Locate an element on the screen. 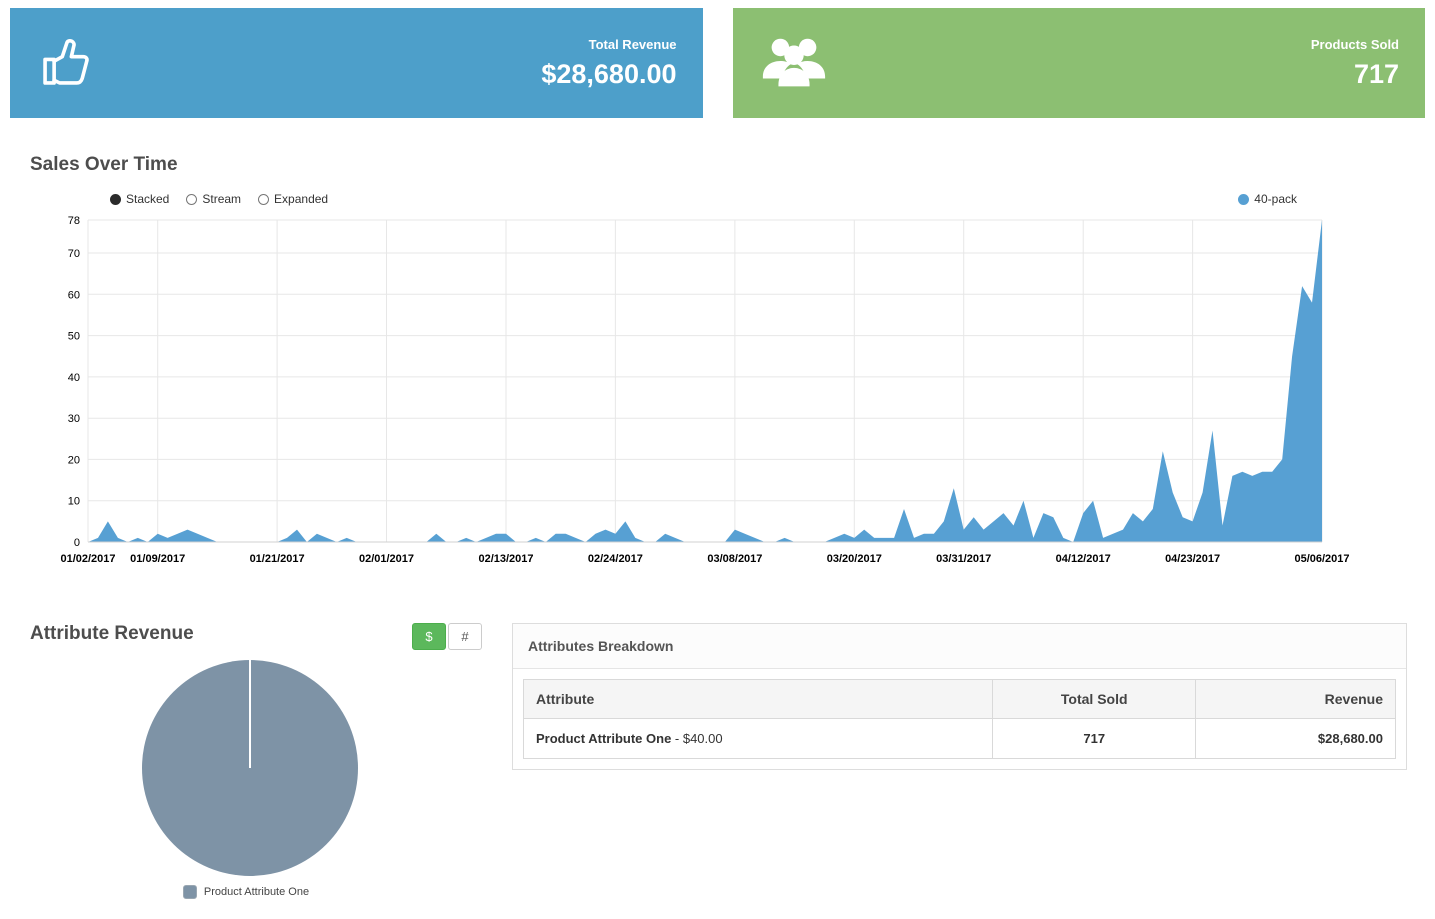 The width and height of the screenshot is (1435, 919). cell-attribute: Product Attribute One - $40.00 is located at coordinates (758, 738).